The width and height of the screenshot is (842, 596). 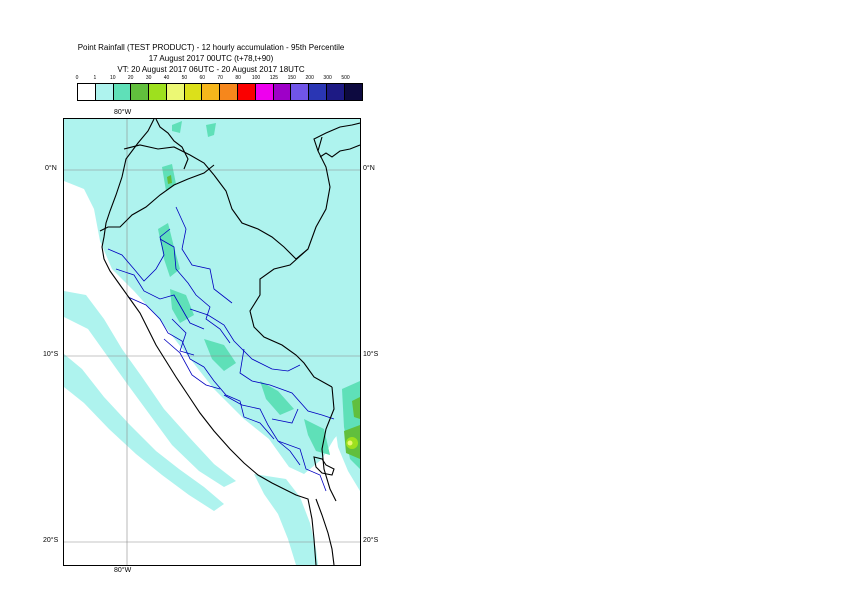 I want to click on legend-tick-label: 125, so click(x=274, y=78).